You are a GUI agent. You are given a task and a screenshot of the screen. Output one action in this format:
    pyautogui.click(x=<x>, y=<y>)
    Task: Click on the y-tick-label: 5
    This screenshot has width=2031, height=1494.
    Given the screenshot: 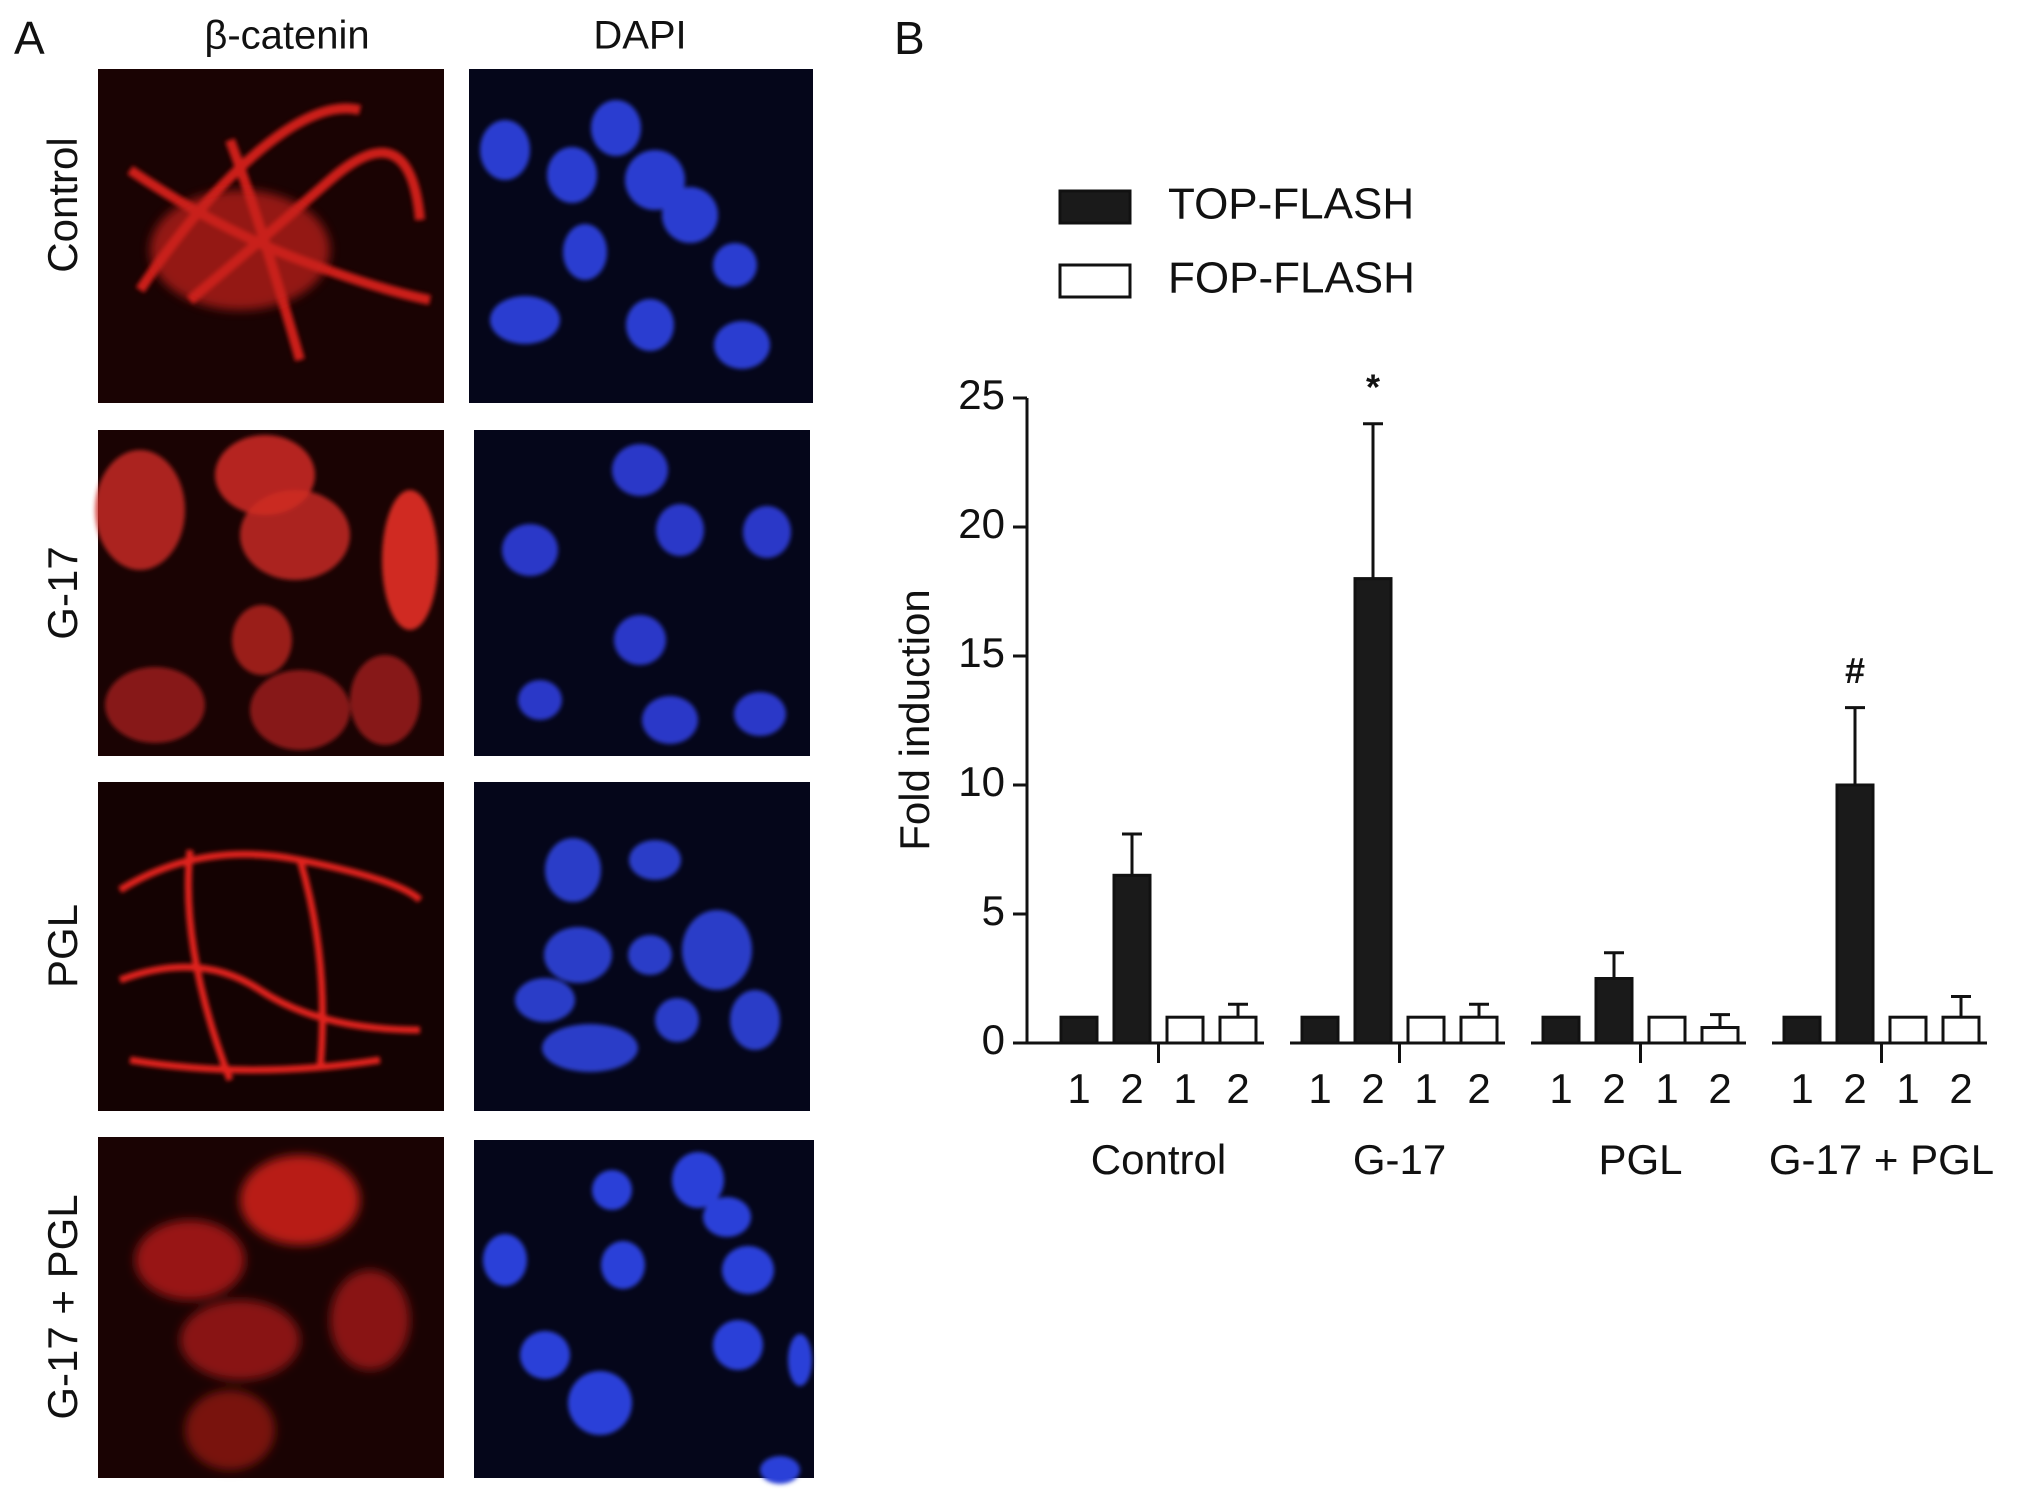 What is the action you would take?
    pyautogui.click(x=993, y=910)
    